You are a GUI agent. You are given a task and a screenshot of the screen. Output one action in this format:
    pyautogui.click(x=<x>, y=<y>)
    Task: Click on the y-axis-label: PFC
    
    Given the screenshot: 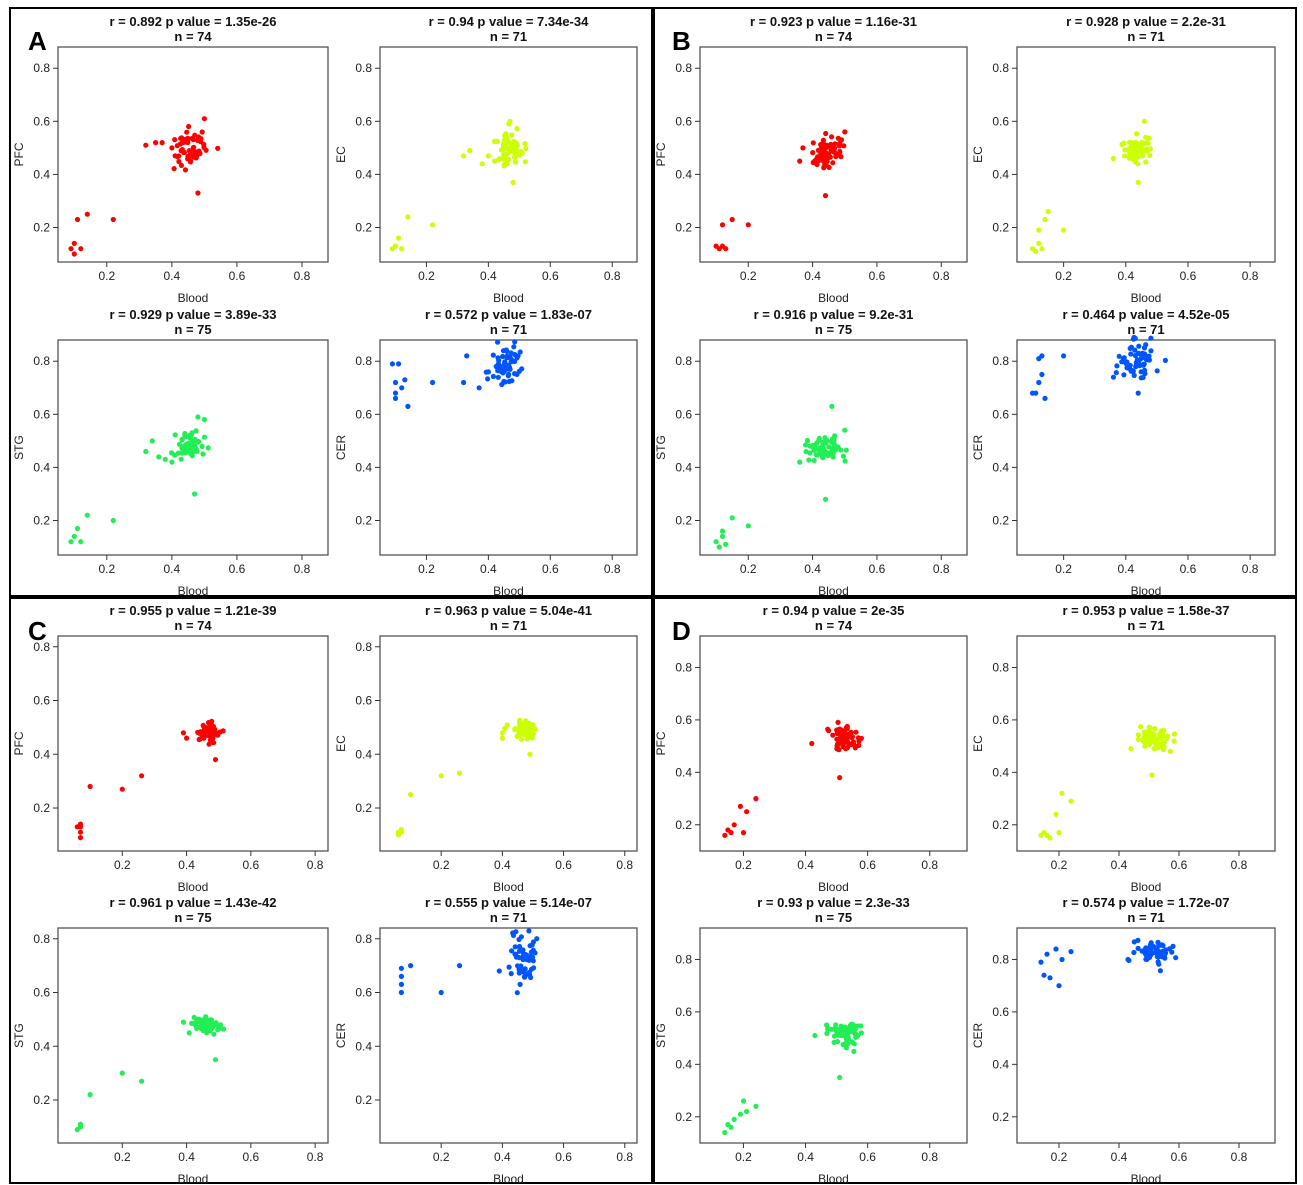 What is the action you would take?
    pyautogui.click(x=661, y=743)
    